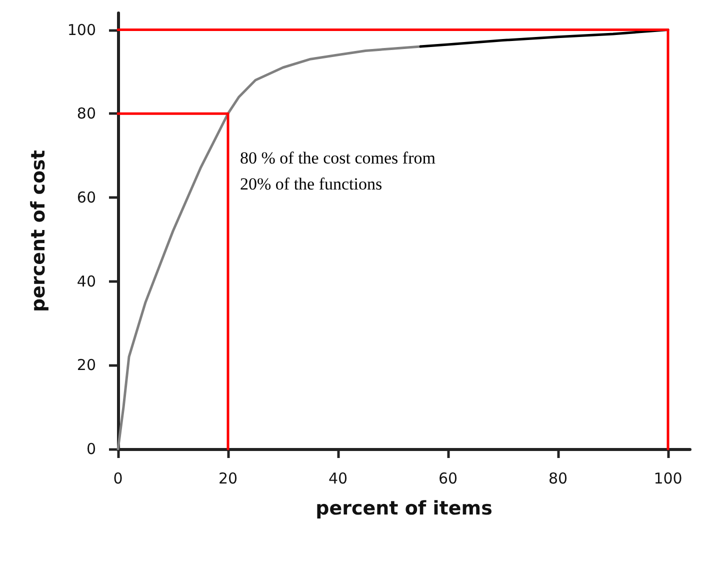 The image size is (703, 564). What do you see at coordinates (448, 479) in the screenshot?
I see `x-tick-label: 60` at bounding box center [448, 479].